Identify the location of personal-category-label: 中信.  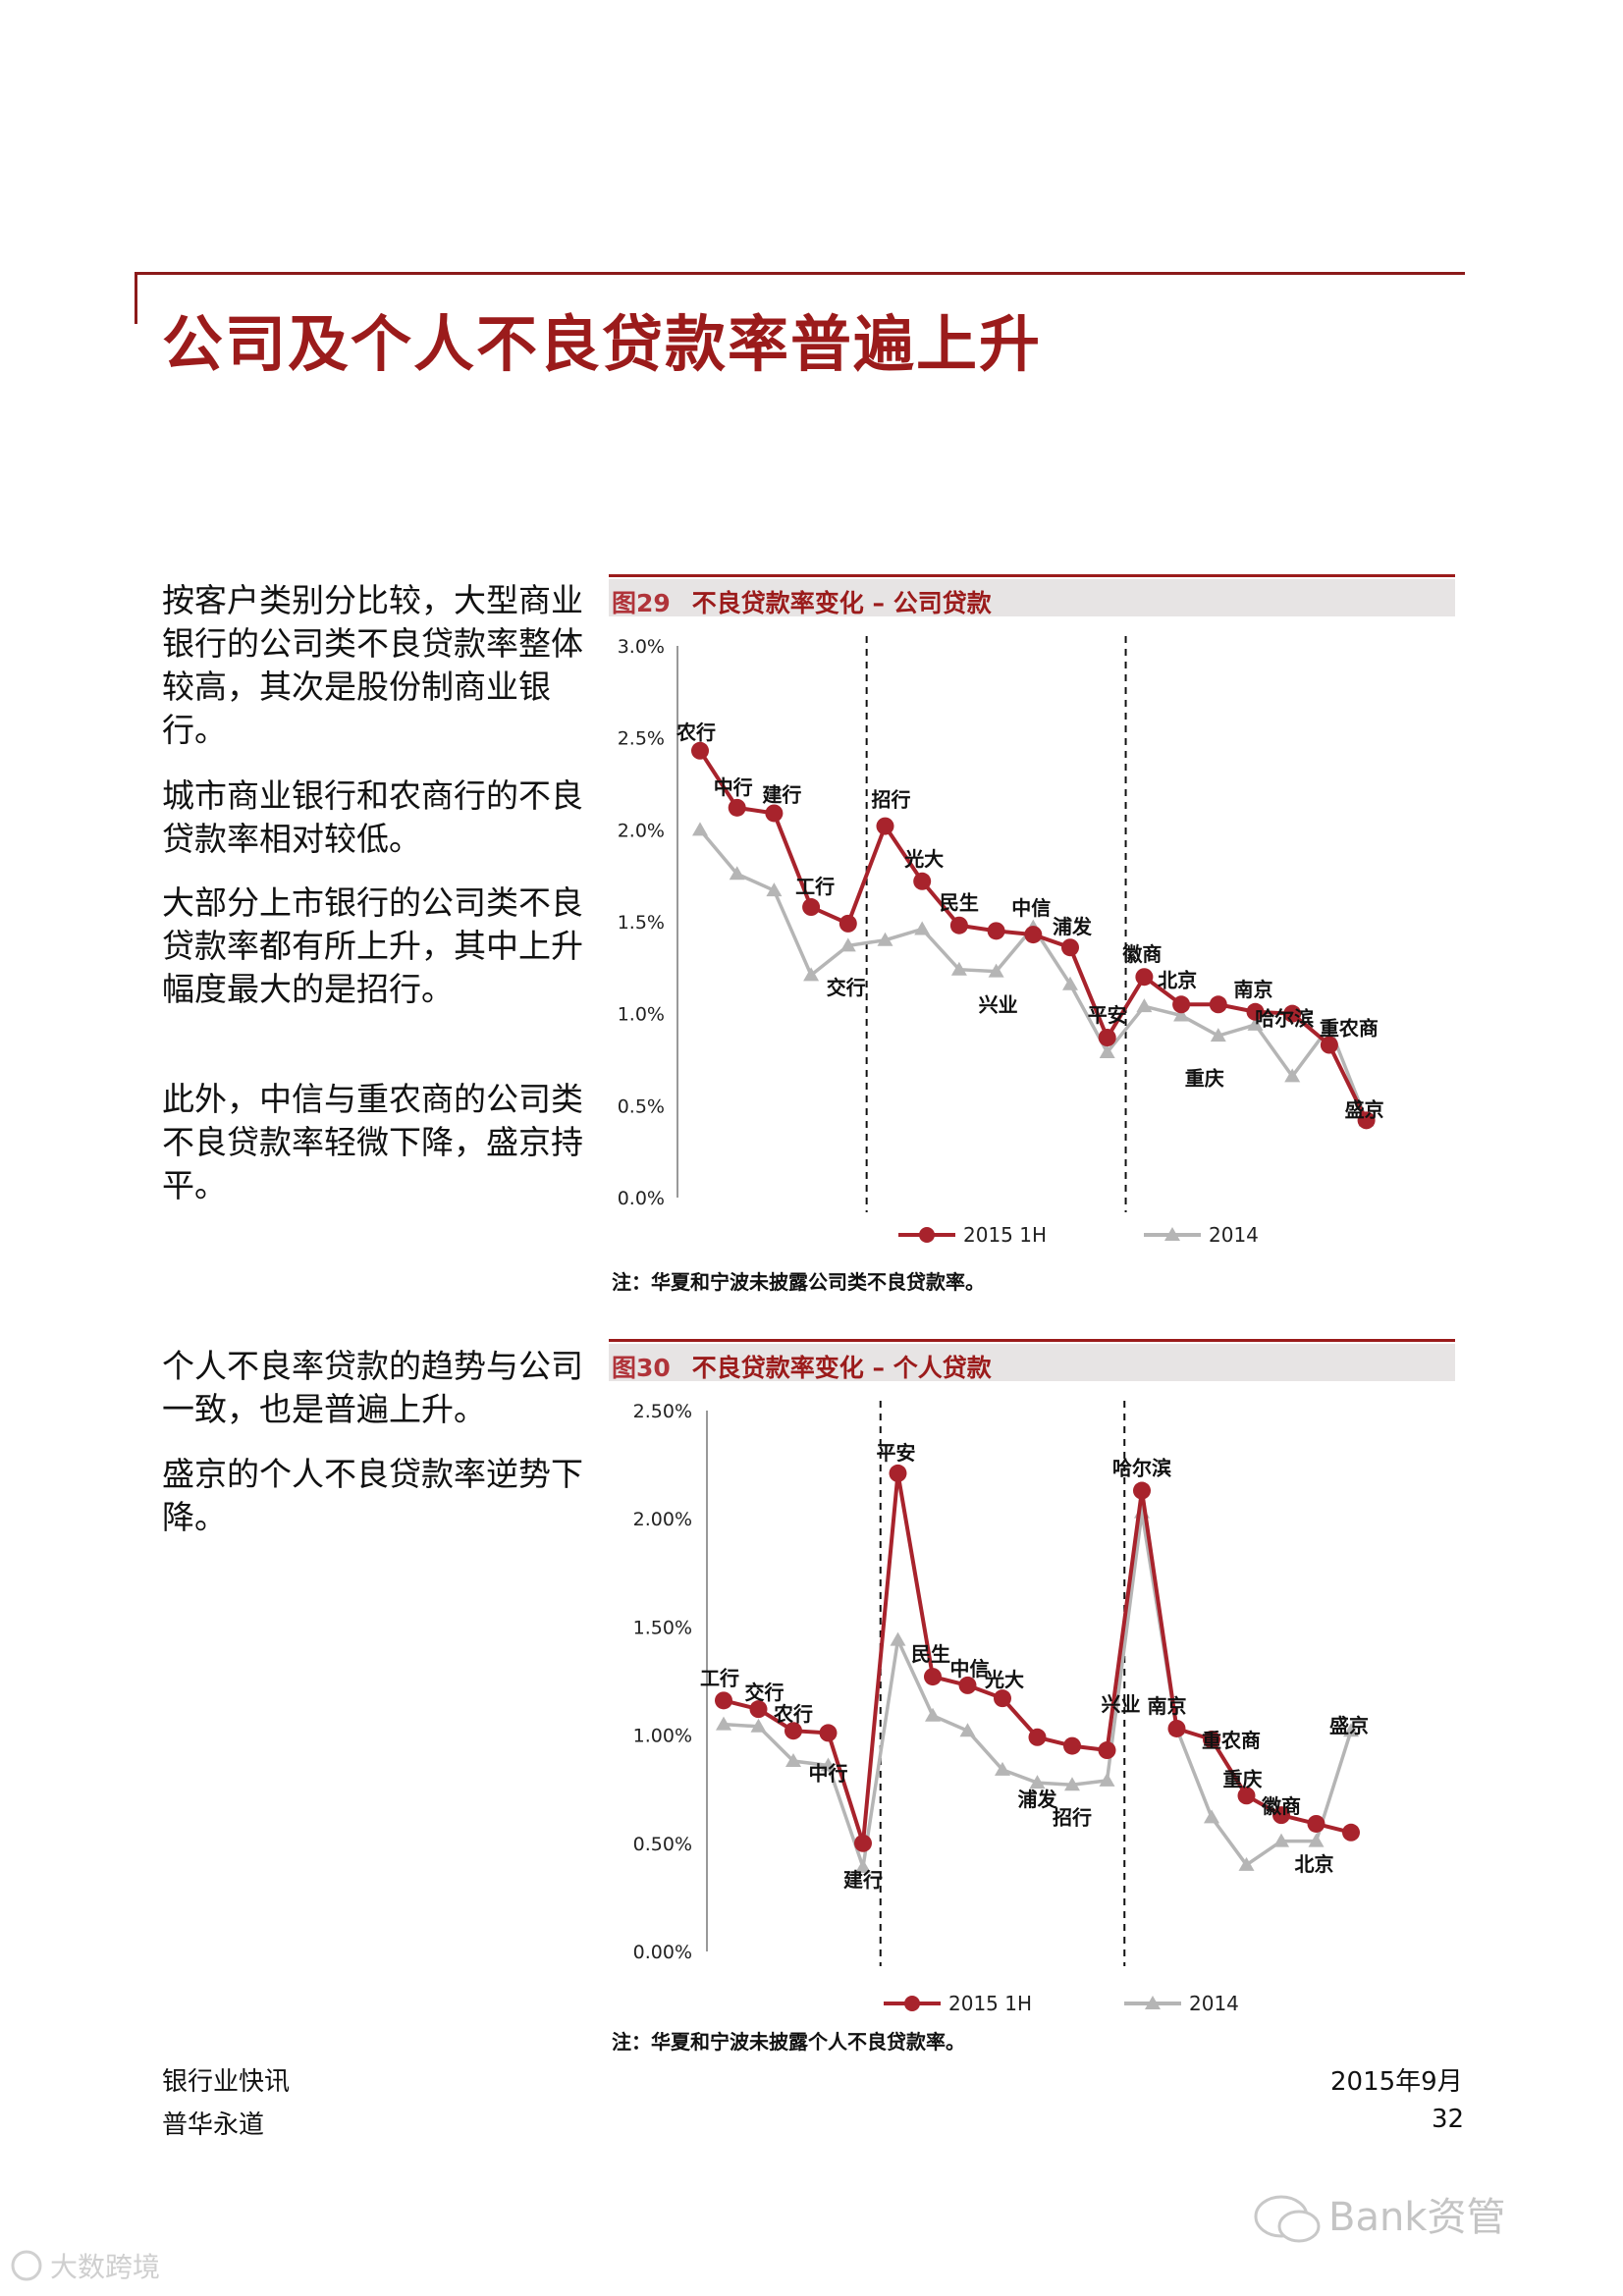
(970, 1669).